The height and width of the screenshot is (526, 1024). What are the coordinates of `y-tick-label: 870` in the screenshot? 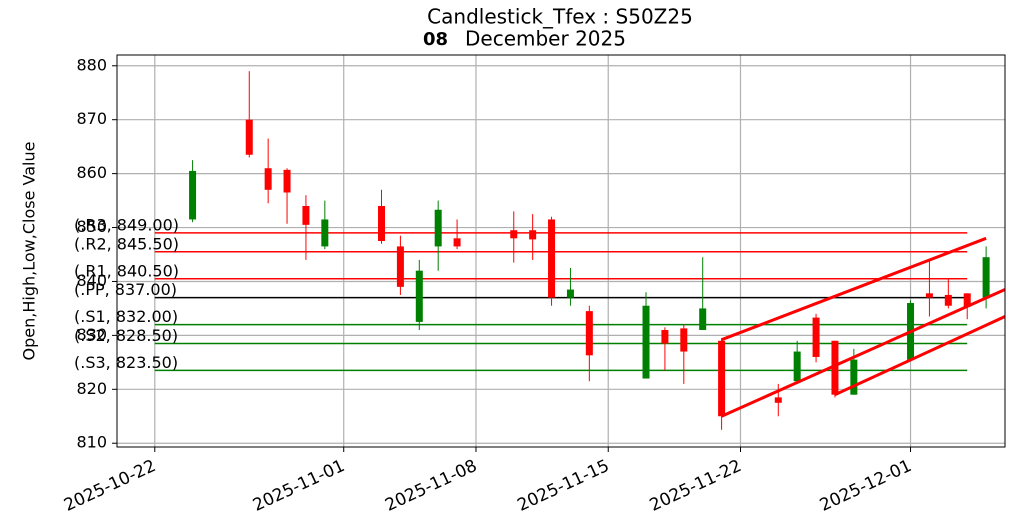 It's located at (91, 118).